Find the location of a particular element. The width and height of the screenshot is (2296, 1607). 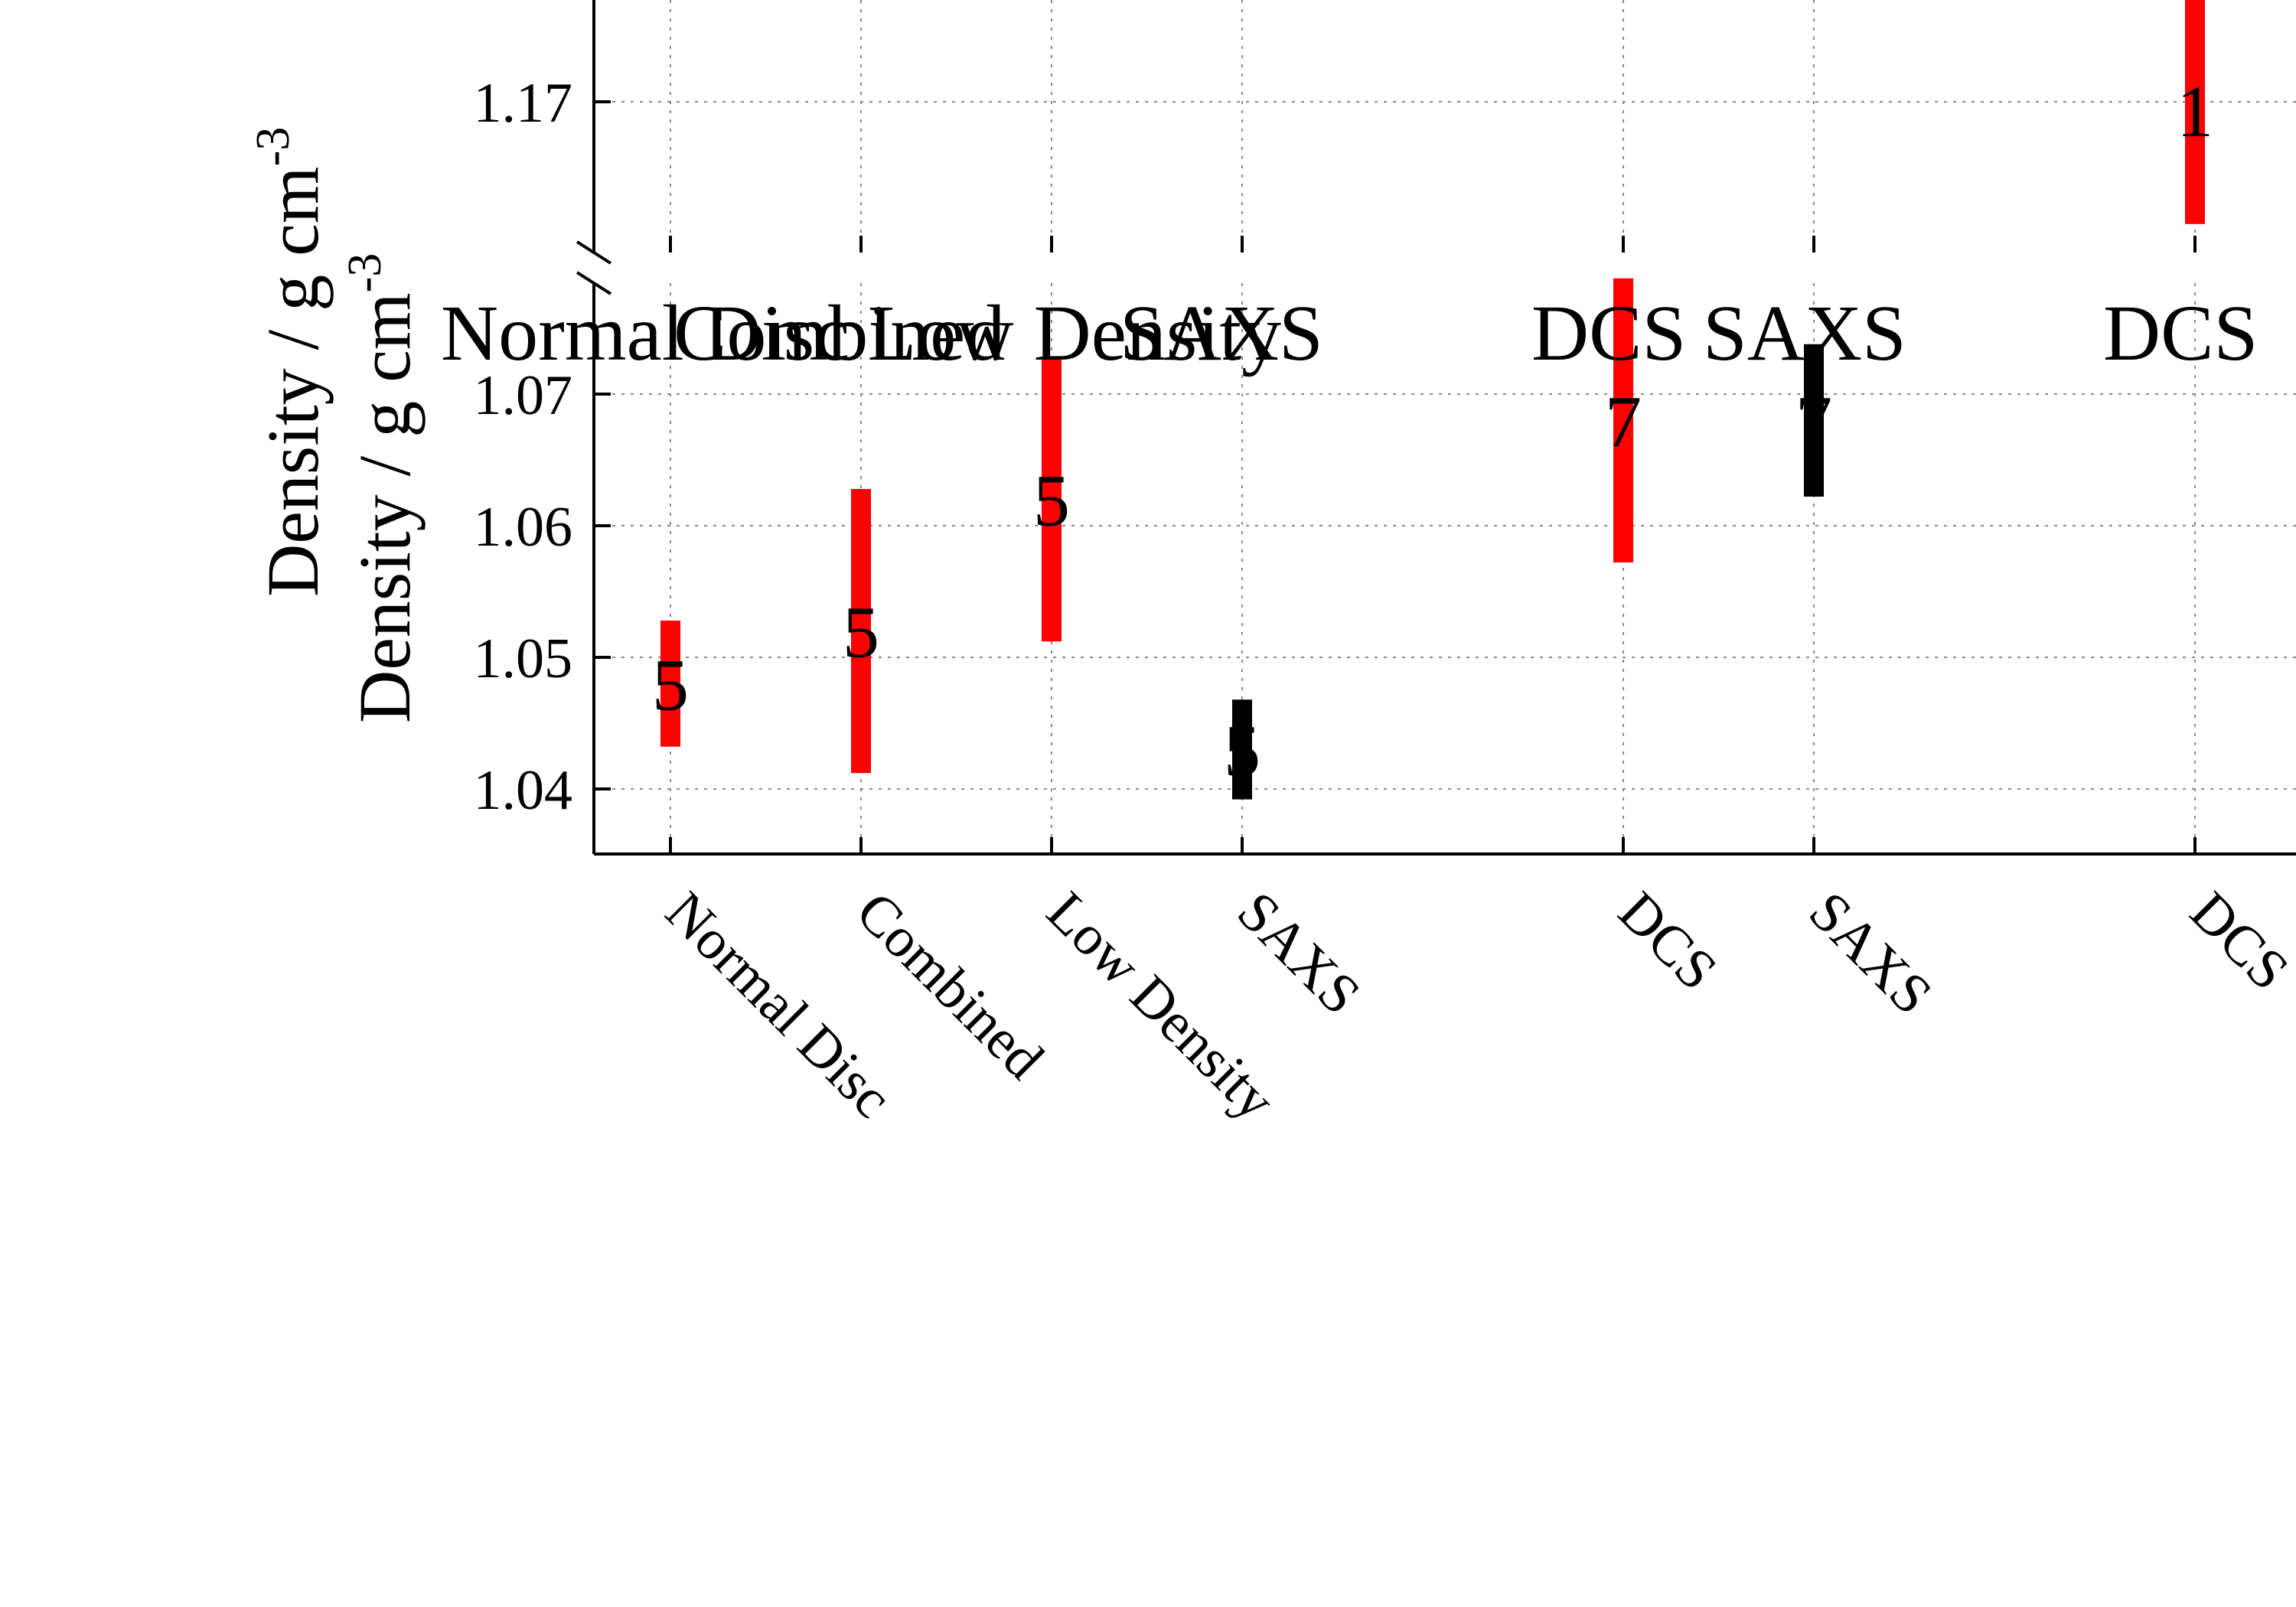

top-category-label: Normal Disc is located at coordinates (645, 333).